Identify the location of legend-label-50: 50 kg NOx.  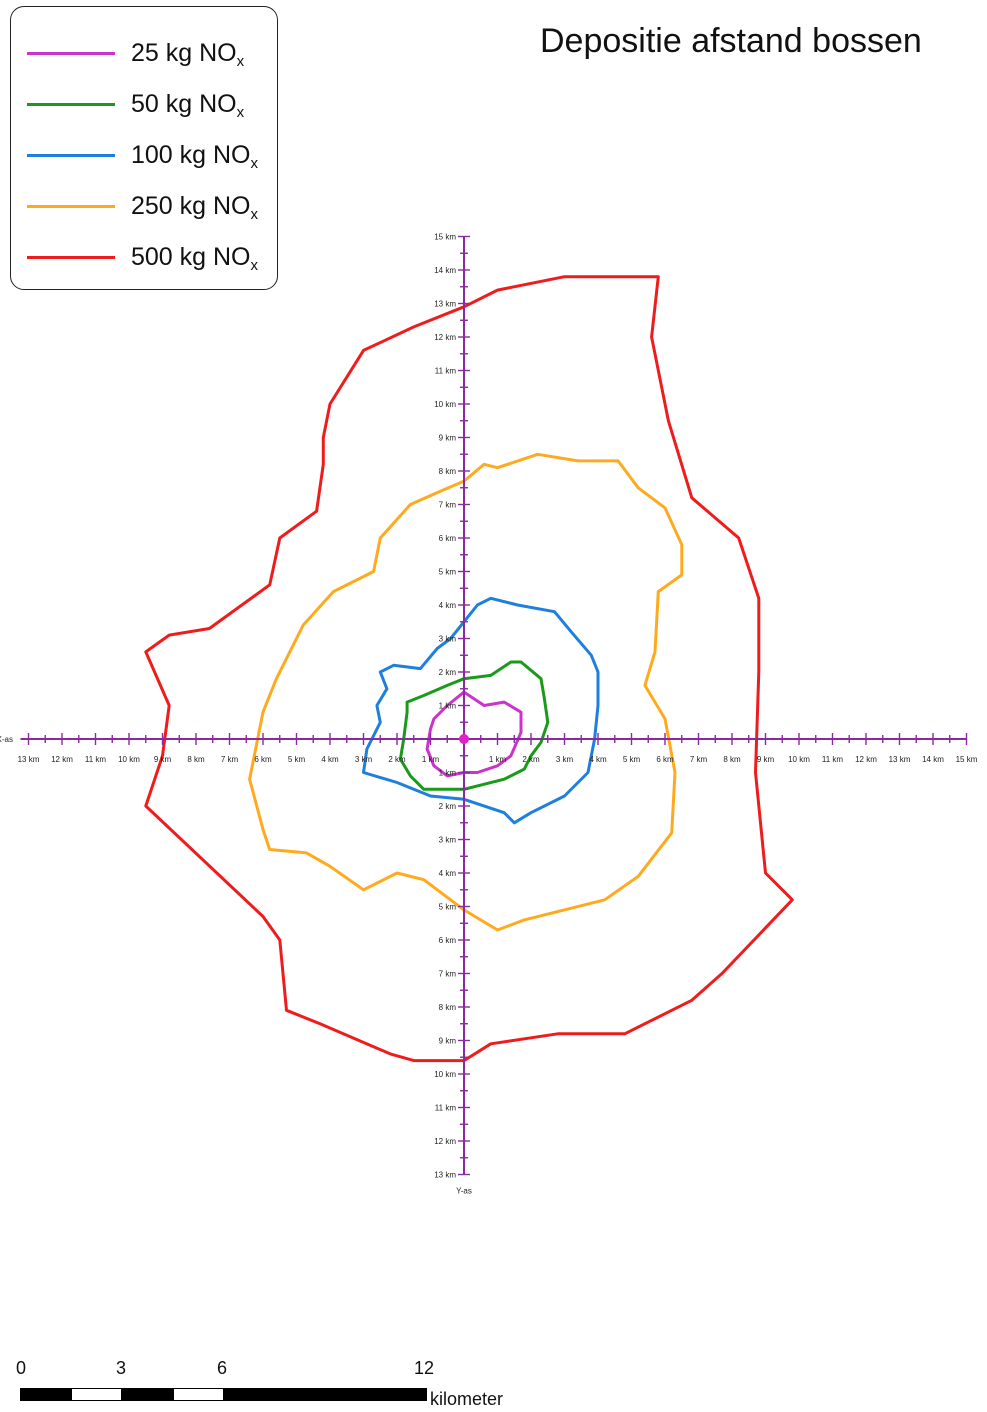
(188, 105).